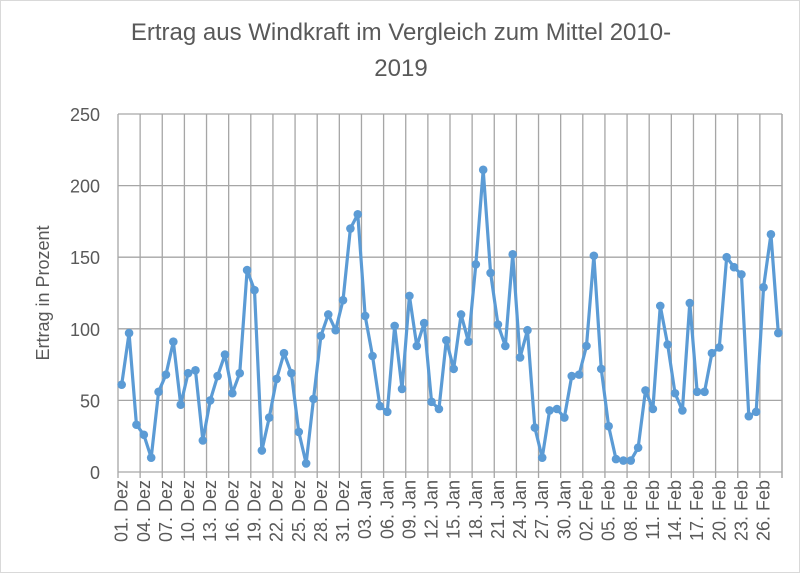  I want to click on y-tick-label: 150, so click(85, 258).